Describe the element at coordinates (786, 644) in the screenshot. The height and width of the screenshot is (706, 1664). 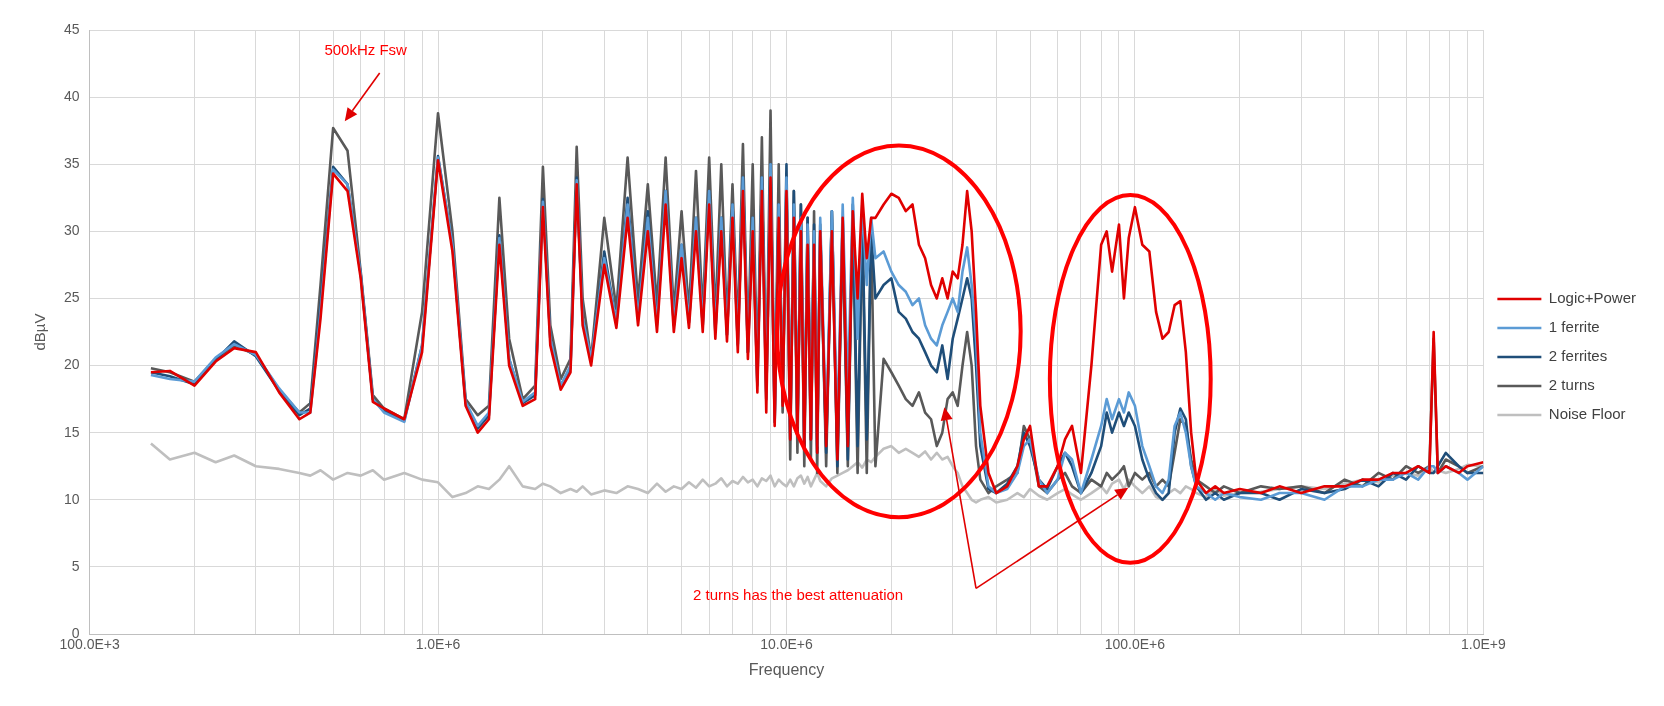
I see `x-tick-label: 10.0E+6` at that location.